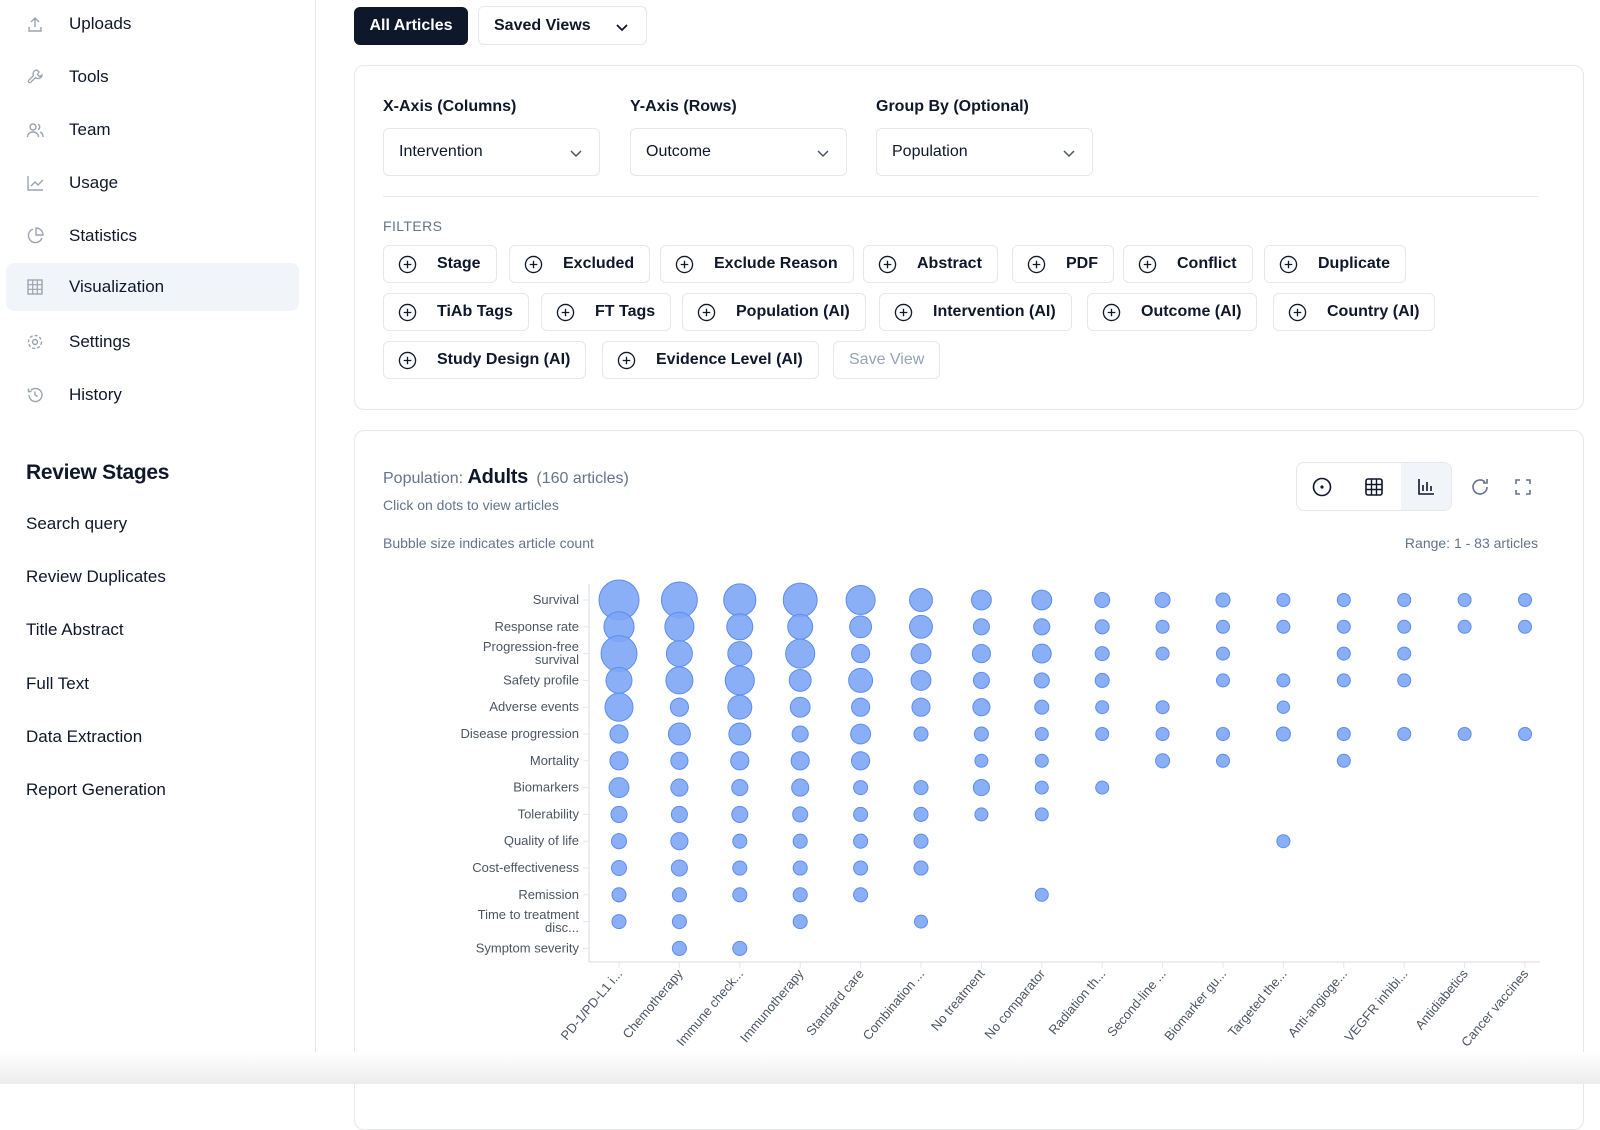 This screenshot has width=1600, height=1130. What do you see at coordinates (930, 264) in the screenshot?
I see `filter-chip: Abstract` at bounding box center [930, 264].